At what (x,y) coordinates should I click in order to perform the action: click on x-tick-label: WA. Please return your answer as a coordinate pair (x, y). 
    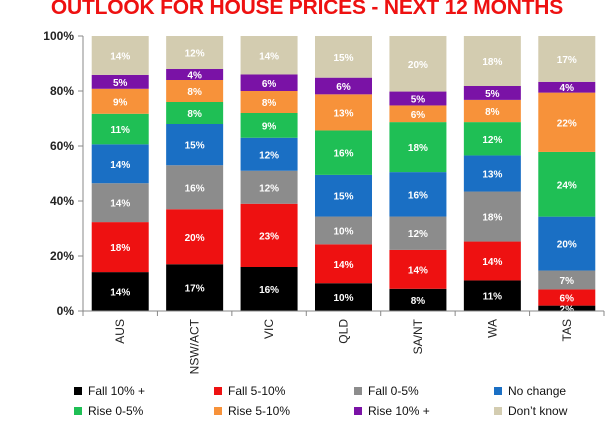
    Looking at the image, I should click on (492, 328).